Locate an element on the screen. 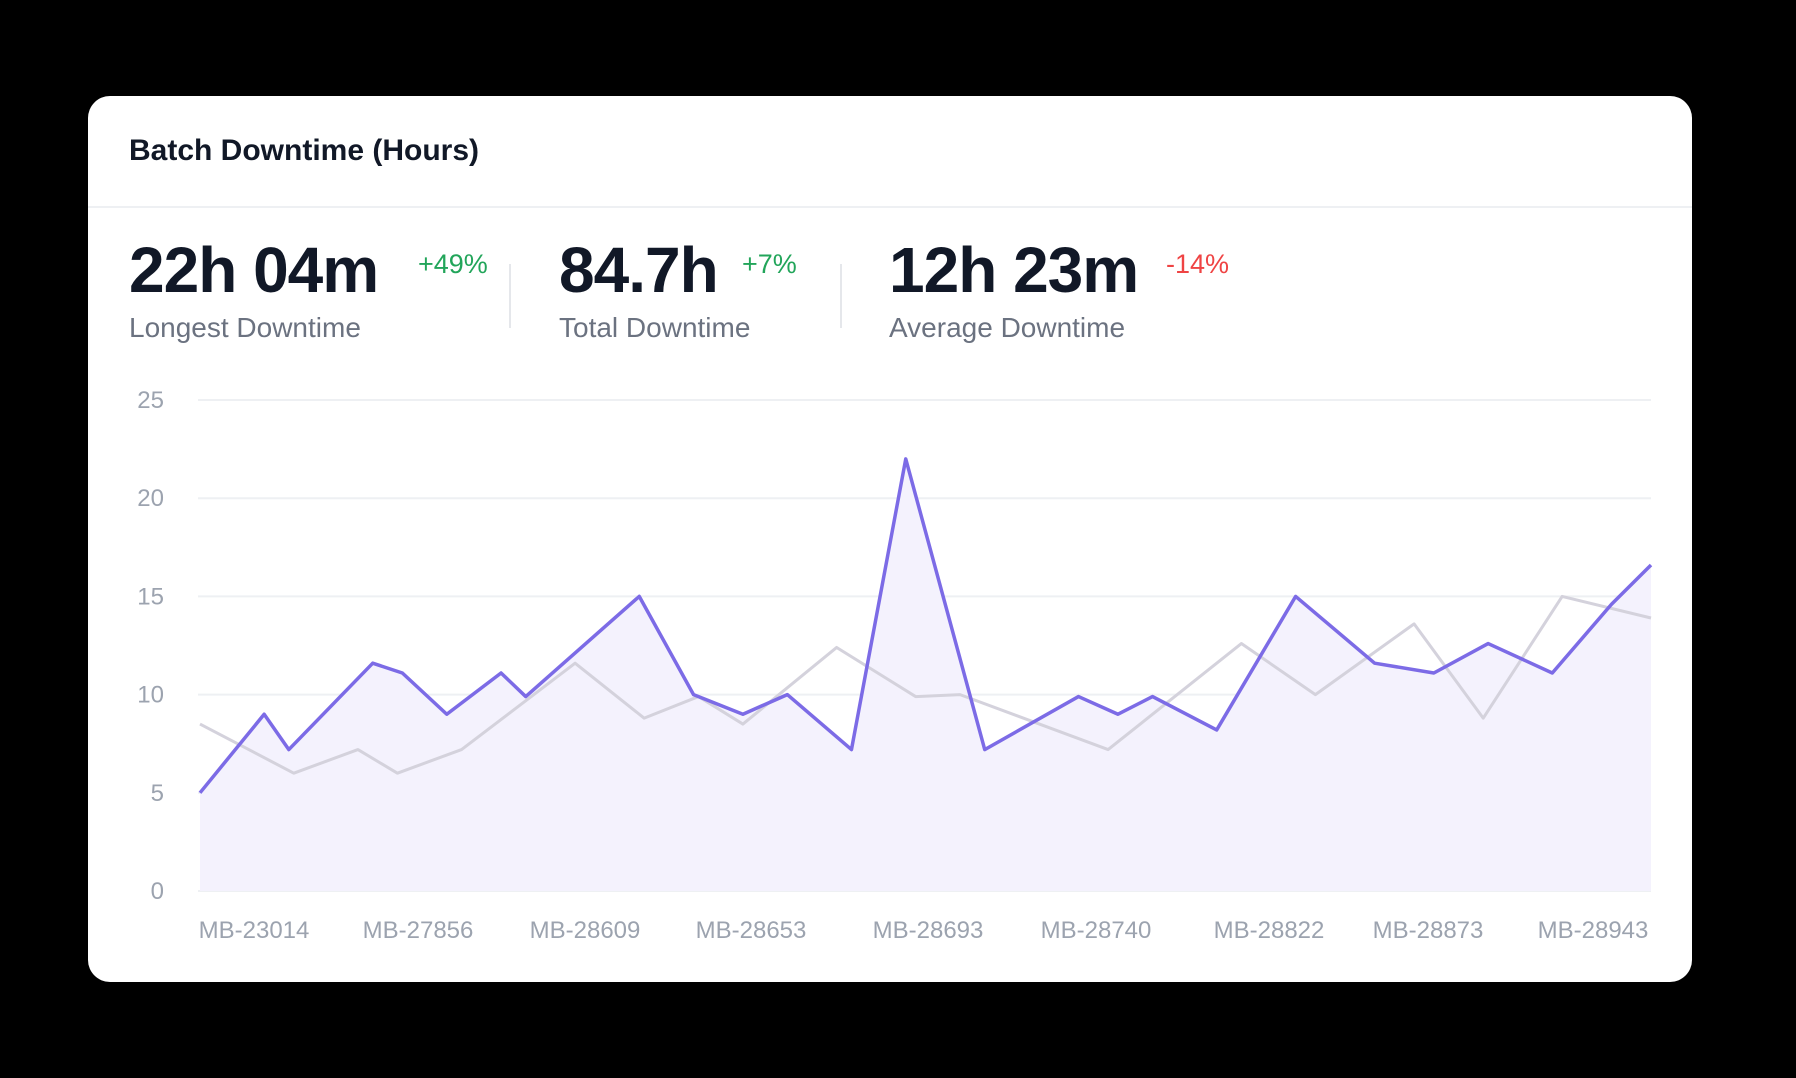 Image resolution: width=1796 pixels, height=1078 pixels. x-tick-label: MB-28693 is located at coordinates (928, 930).